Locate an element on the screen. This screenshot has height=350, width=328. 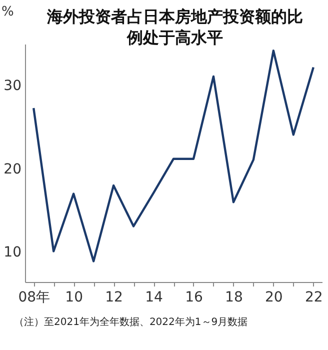
y-tick-label: 20 is located at coordinates (13, 169).